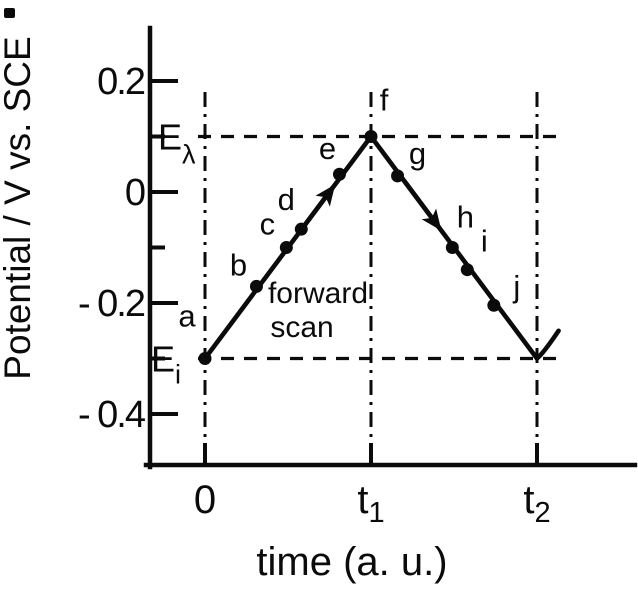 This screenshot has width=638, height=601. Describe the element at coordinates (339, 174) in the screenshot. I see `data-point-e` at that location.